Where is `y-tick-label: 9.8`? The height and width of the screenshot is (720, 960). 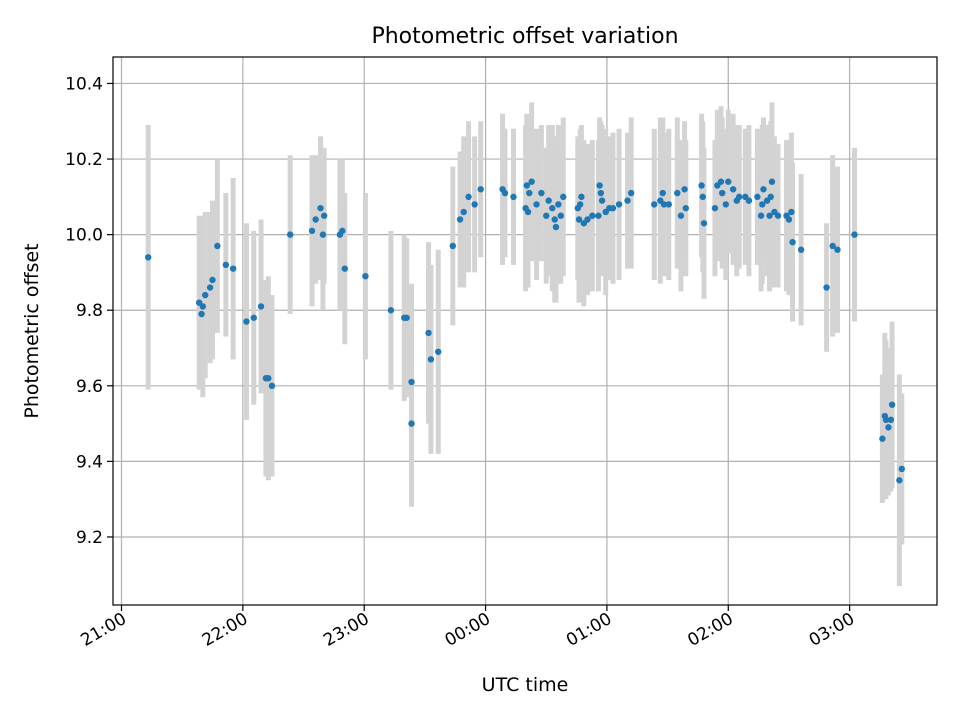
y-tick-label: 9.8 is located at coordinates (89, 311).